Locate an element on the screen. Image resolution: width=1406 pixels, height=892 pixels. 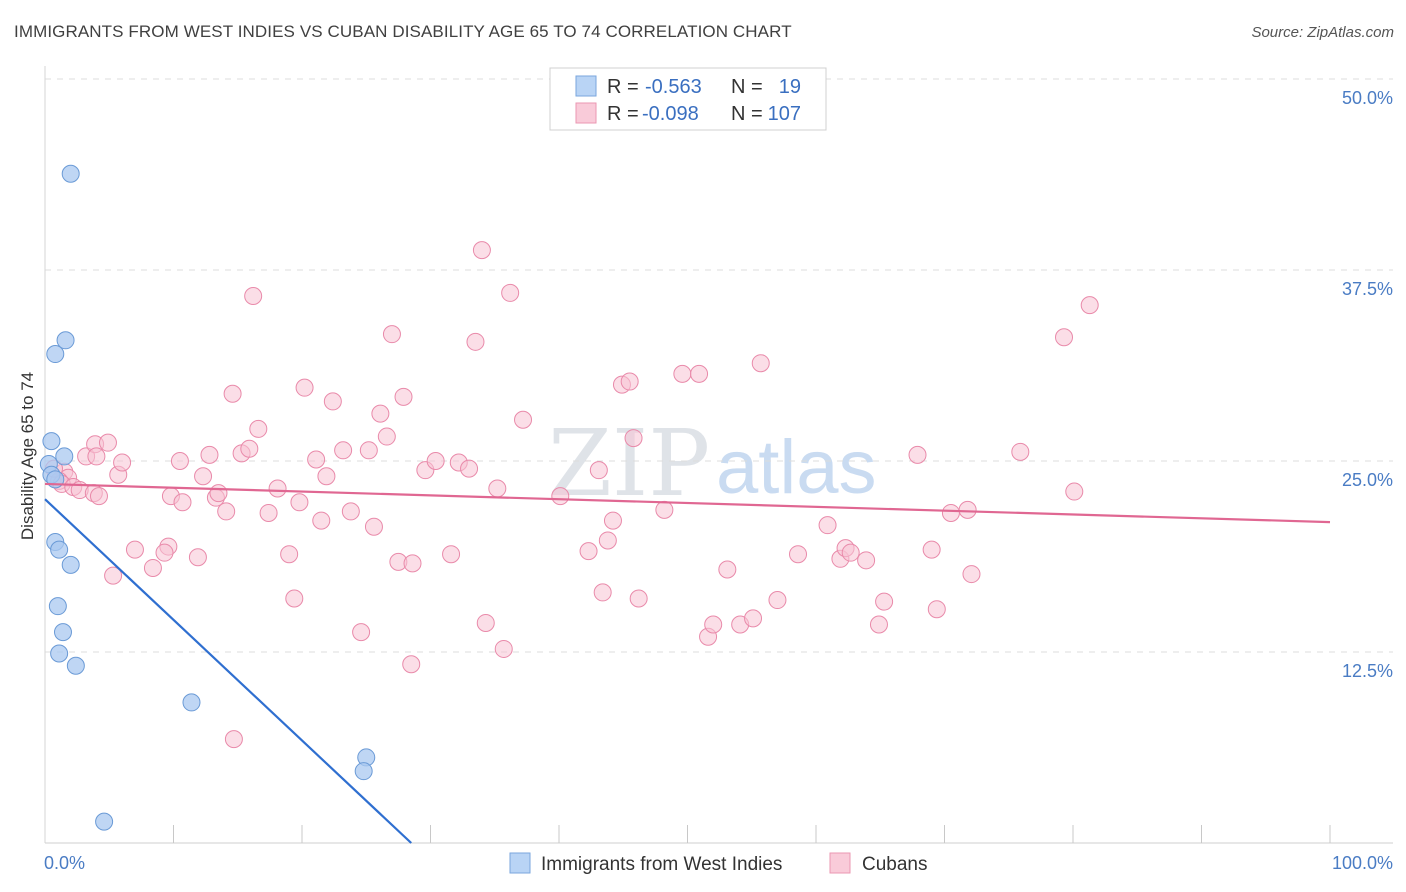
y-tick-label-0: 12.5% is located at coordinates (1367, 671).